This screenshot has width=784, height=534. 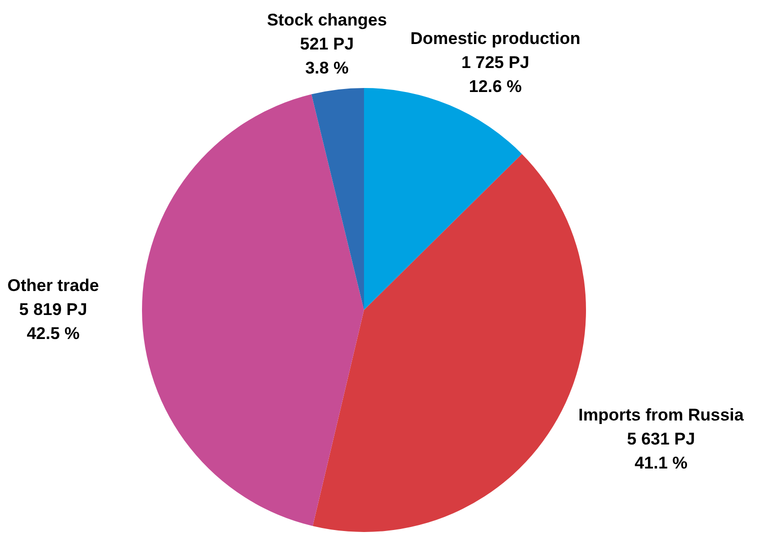 I want to click on slice-label: Domestic production, so click(x=495, y=39).